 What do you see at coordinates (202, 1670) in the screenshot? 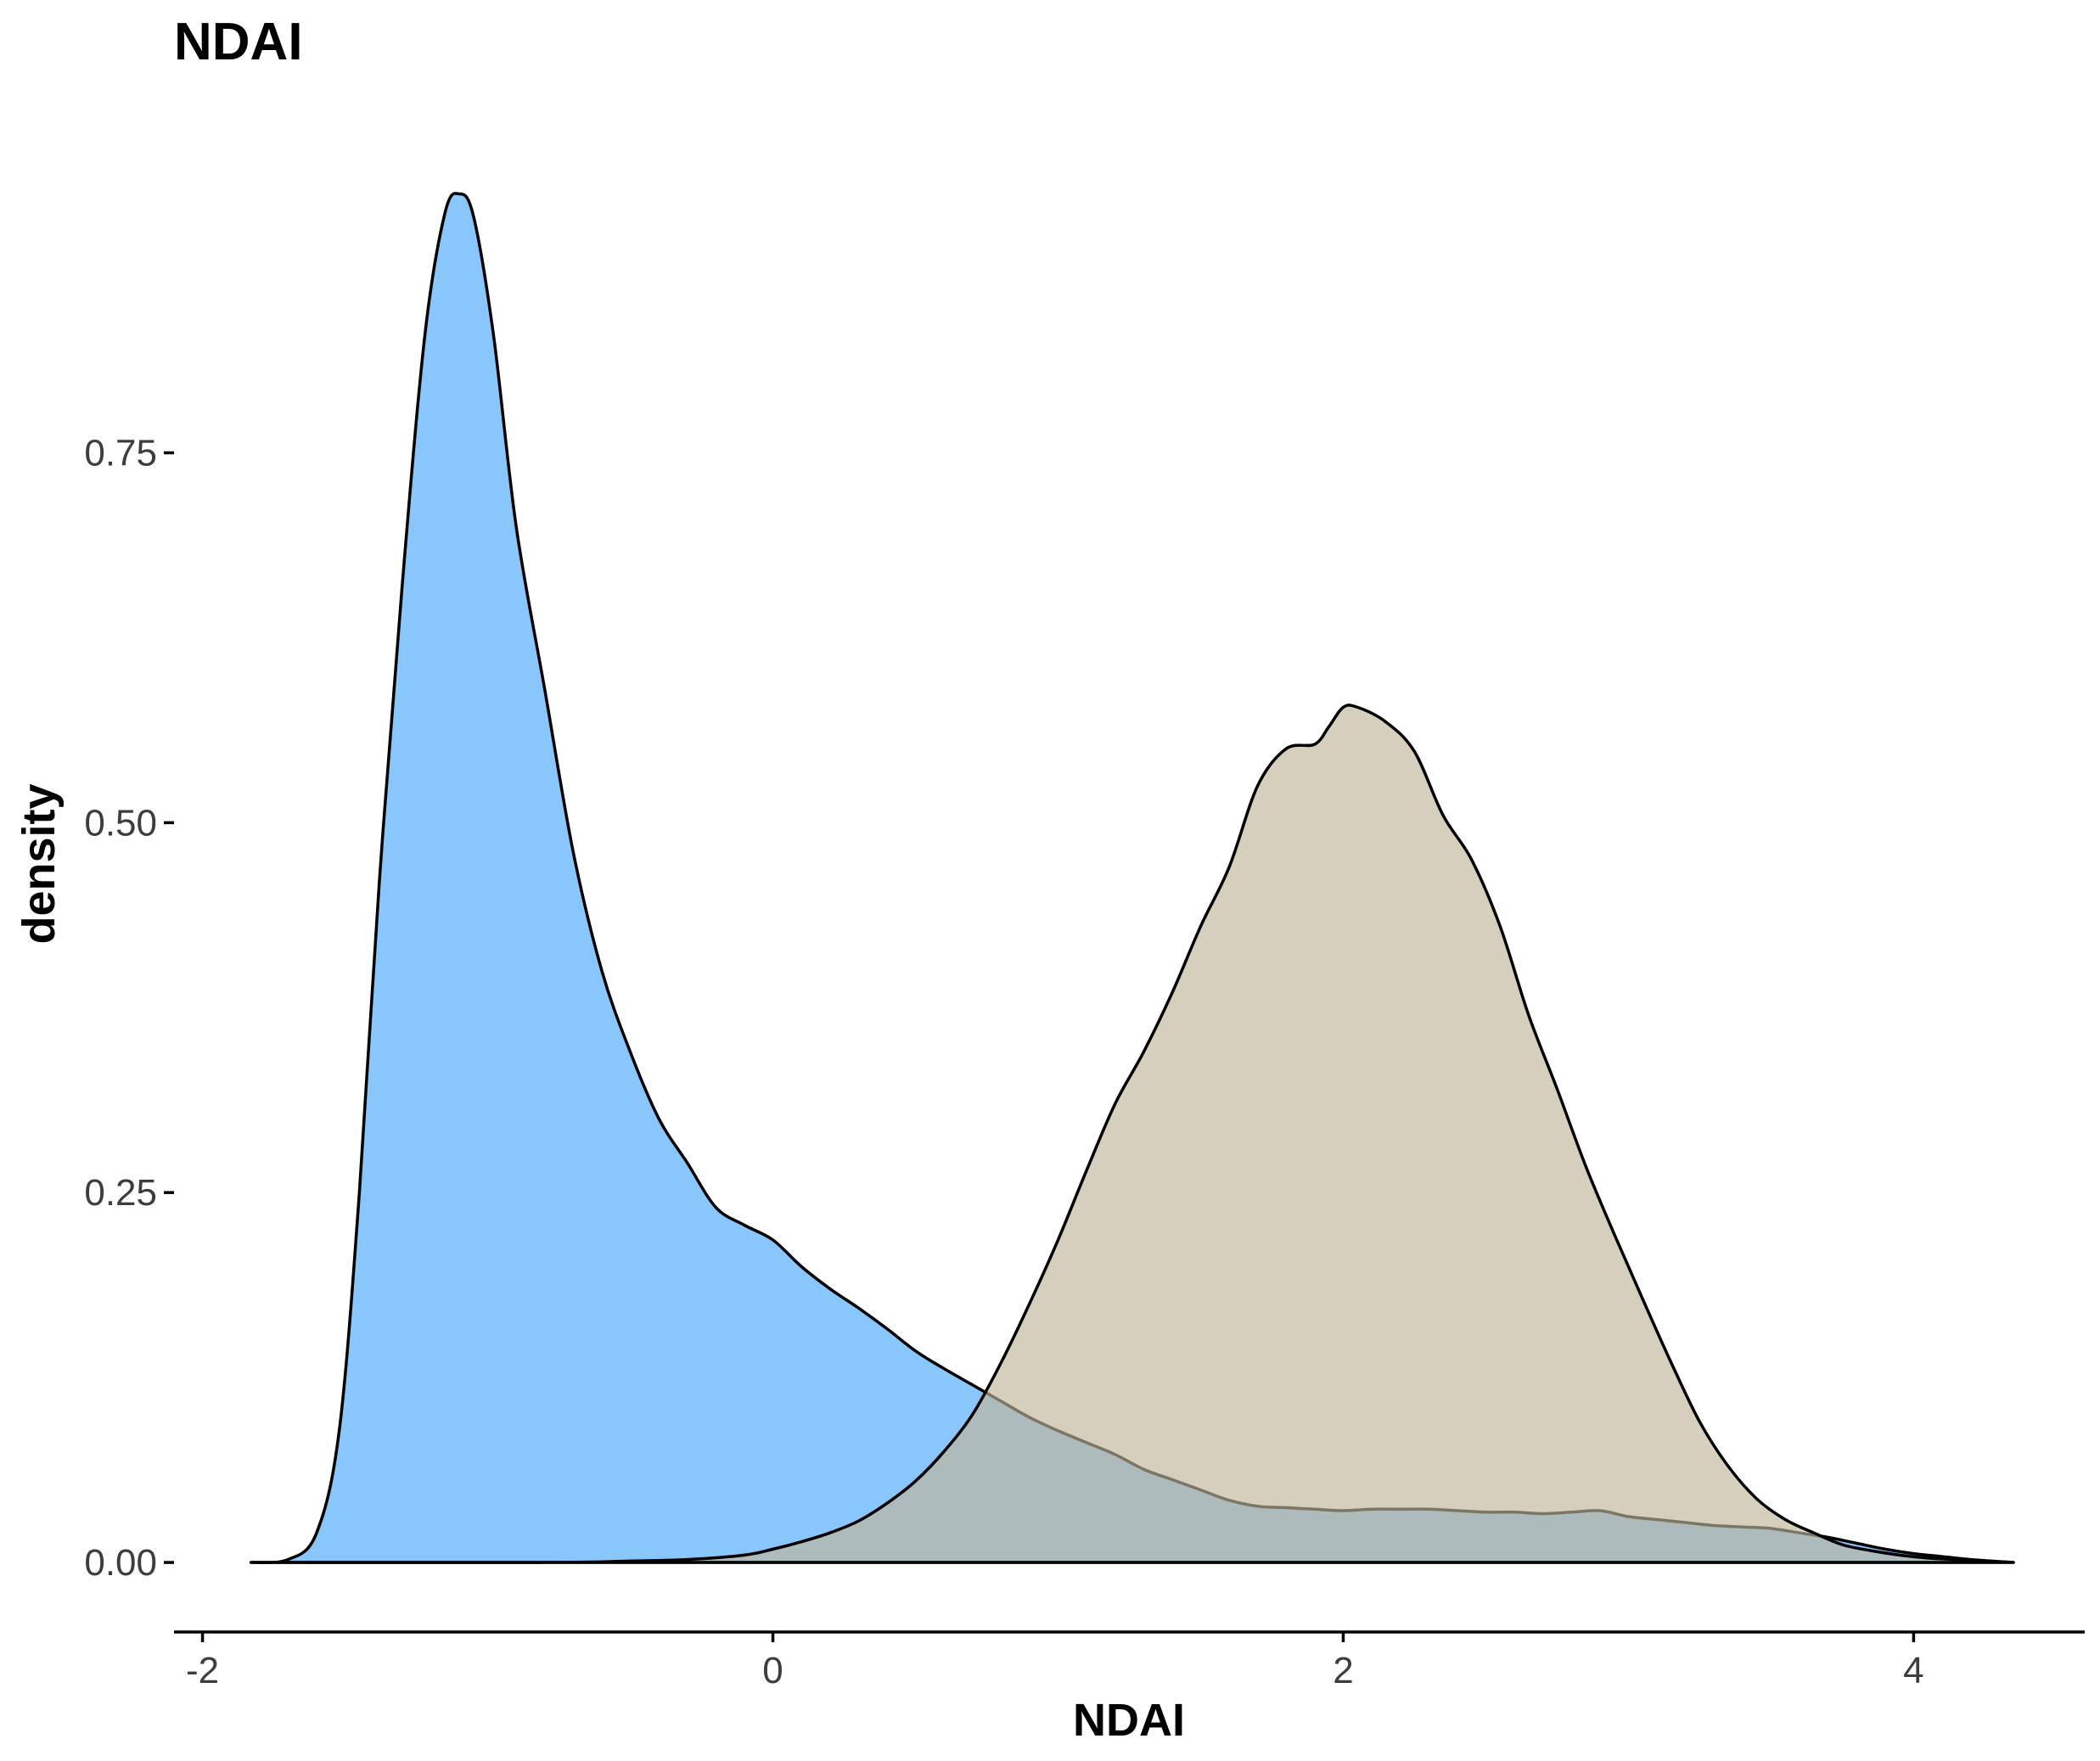
I see `x-tick-label: -2` at bounding box center [202, 1670].